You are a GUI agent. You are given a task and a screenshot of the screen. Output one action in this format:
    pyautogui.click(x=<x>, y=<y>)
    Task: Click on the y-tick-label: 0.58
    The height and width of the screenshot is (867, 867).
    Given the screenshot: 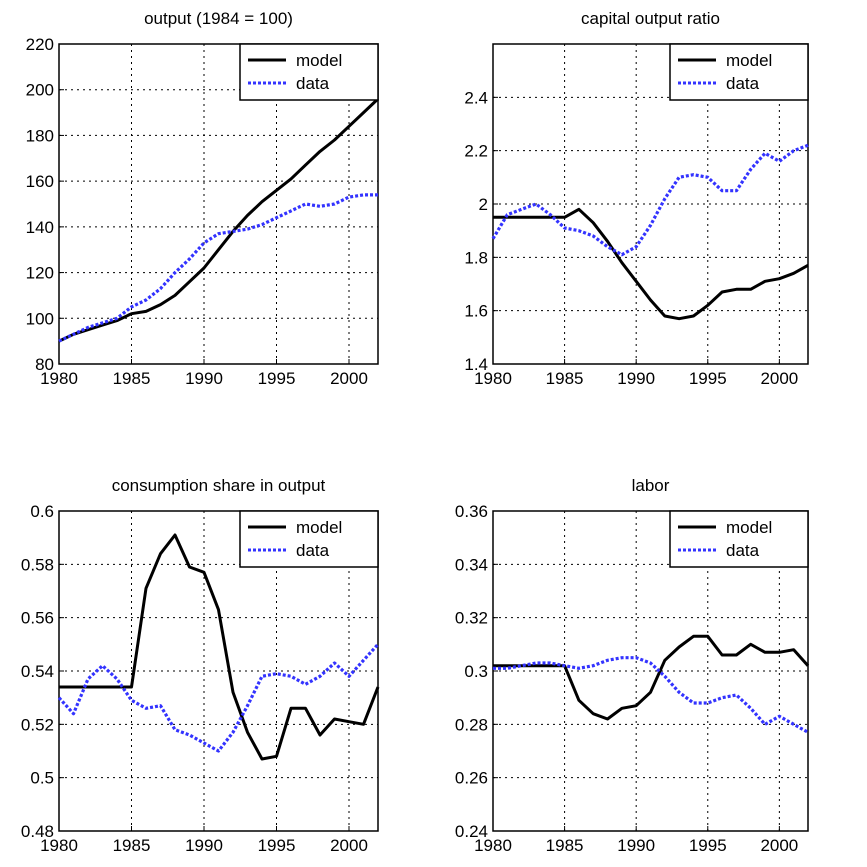 What is the action you would take?
    pyautogui.click(x=37, y=564)
    